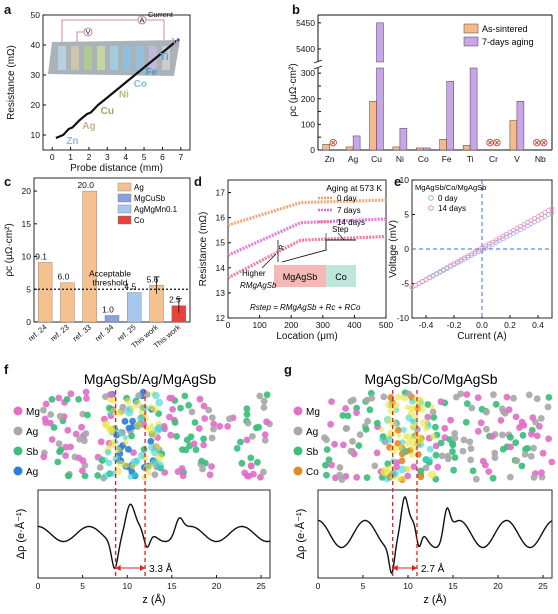 This screenshot has width=558, height=614. I want to click on chart-title: Aging at 573 K, so click(354, 188).